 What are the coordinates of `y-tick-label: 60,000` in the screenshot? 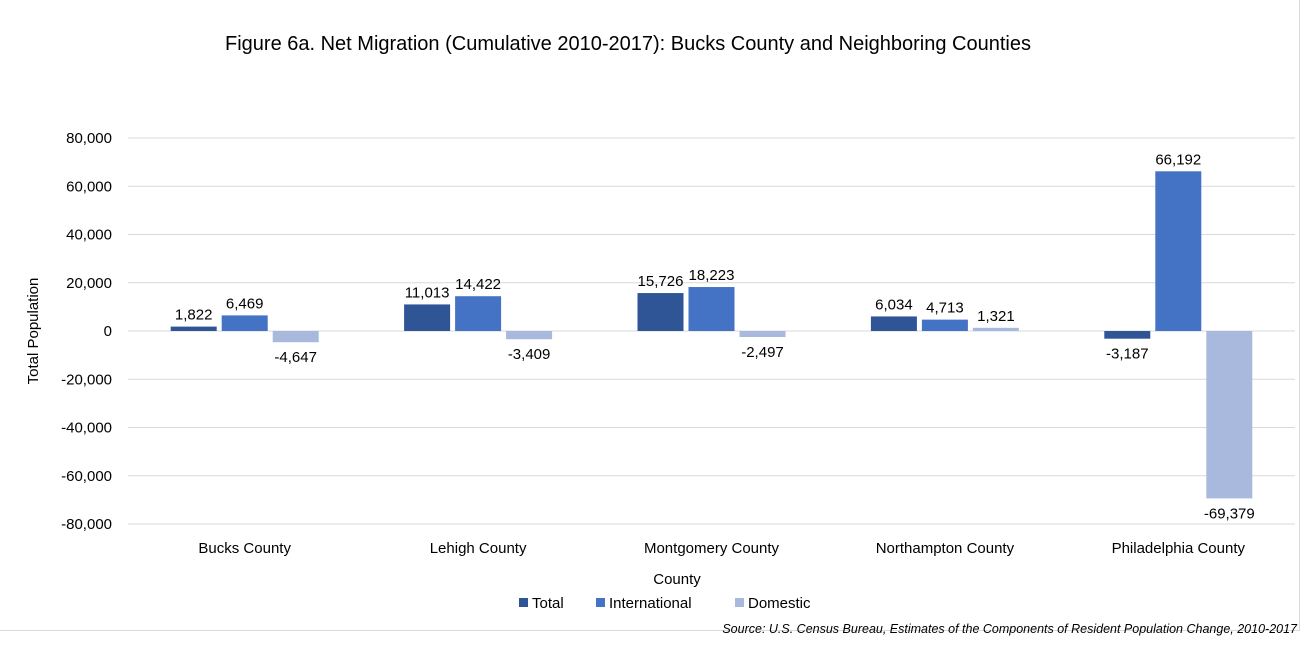 It's located at (89, 186).